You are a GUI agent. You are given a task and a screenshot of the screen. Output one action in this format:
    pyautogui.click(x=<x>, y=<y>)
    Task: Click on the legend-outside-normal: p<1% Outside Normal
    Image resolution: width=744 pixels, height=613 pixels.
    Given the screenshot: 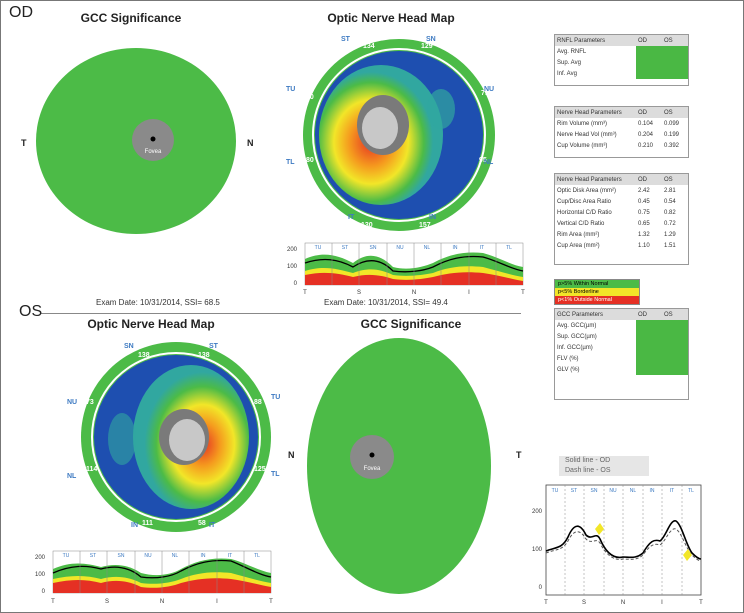 What is the action you would take?
    pyautogui.click(x=597, y=300)
    